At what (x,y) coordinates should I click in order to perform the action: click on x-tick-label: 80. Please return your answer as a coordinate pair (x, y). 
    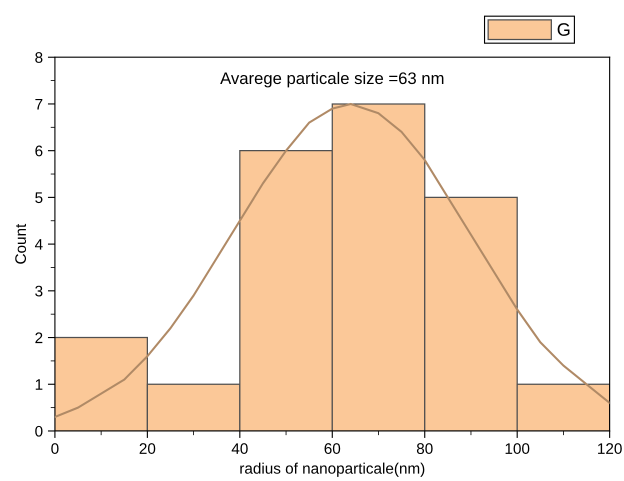
    Looking at the image, I should click on (424, 448).